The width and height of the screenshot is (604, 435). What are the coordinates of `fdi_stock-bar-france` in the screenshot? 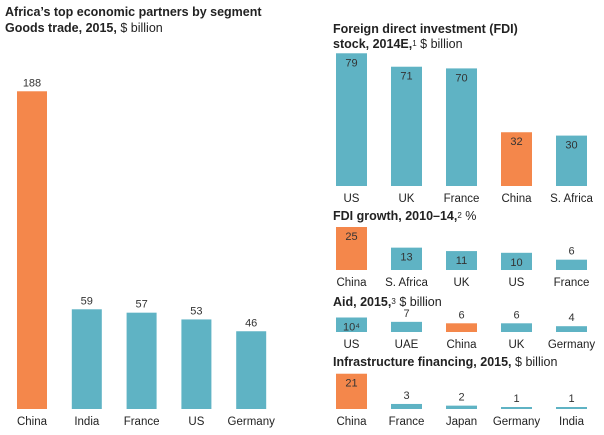 It's located at (461, 127).